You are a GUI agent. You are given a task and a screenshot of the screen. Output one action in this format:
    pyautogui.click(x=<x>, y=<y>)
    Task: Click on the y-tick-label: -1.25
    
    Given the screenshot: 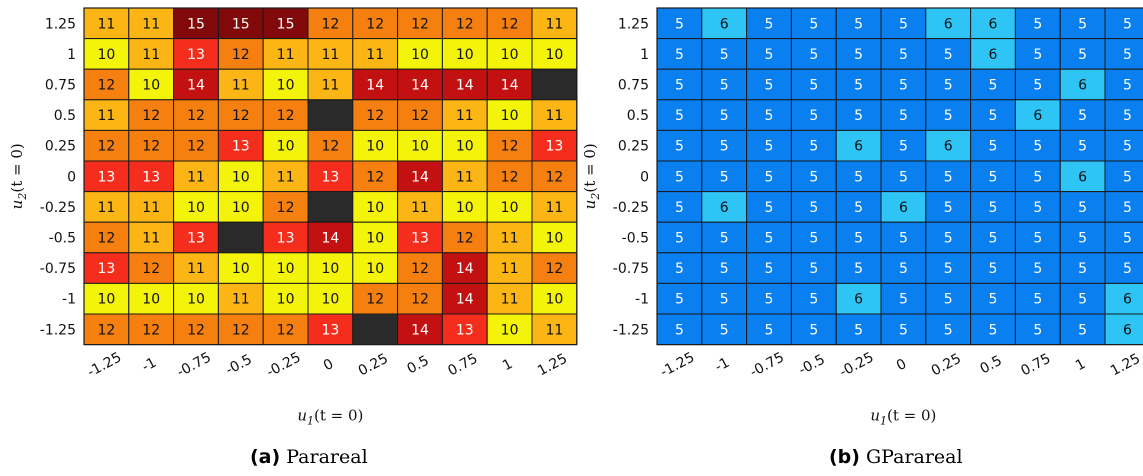 What is the action you would take?
    pyautogui.click(x=631, y=330)
    